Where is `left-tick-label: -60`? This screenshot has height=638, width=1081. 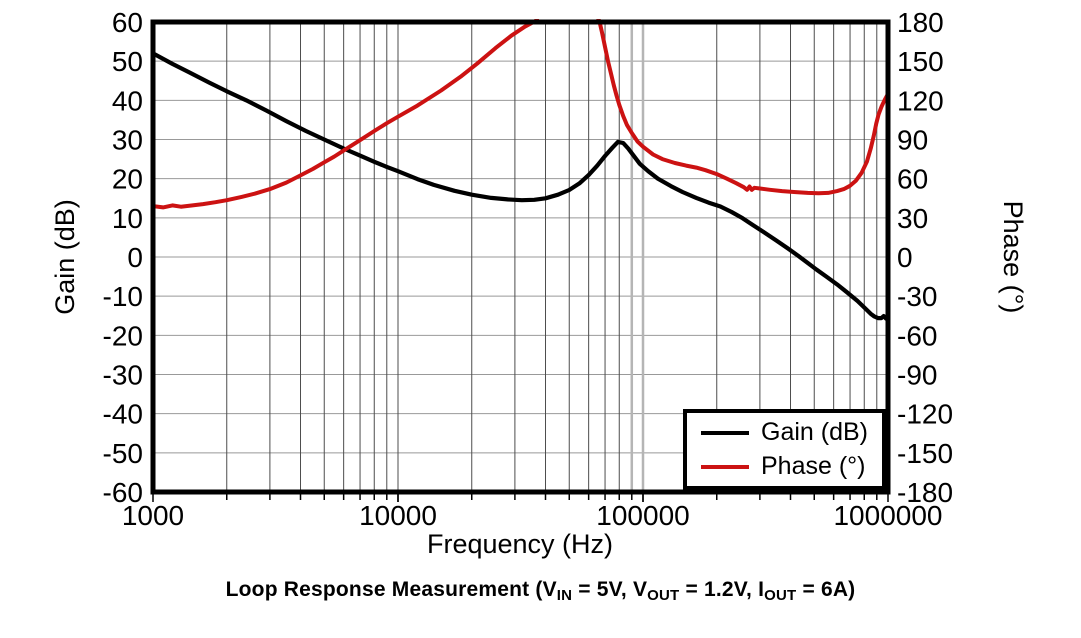
left-tick-label: -60 is located at coordinates (123, 492).